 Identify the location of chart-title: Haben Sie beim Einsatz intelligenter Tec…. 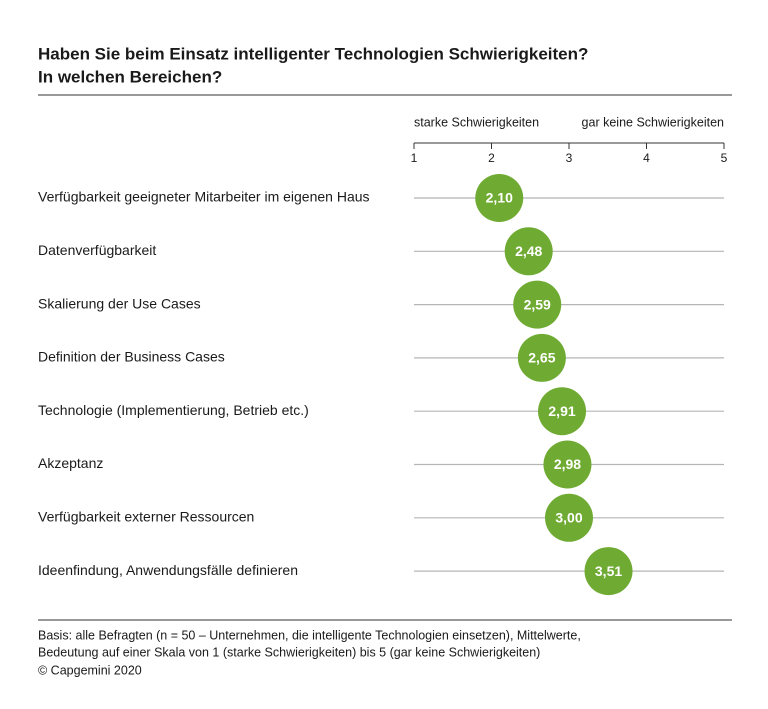
(313, 53).